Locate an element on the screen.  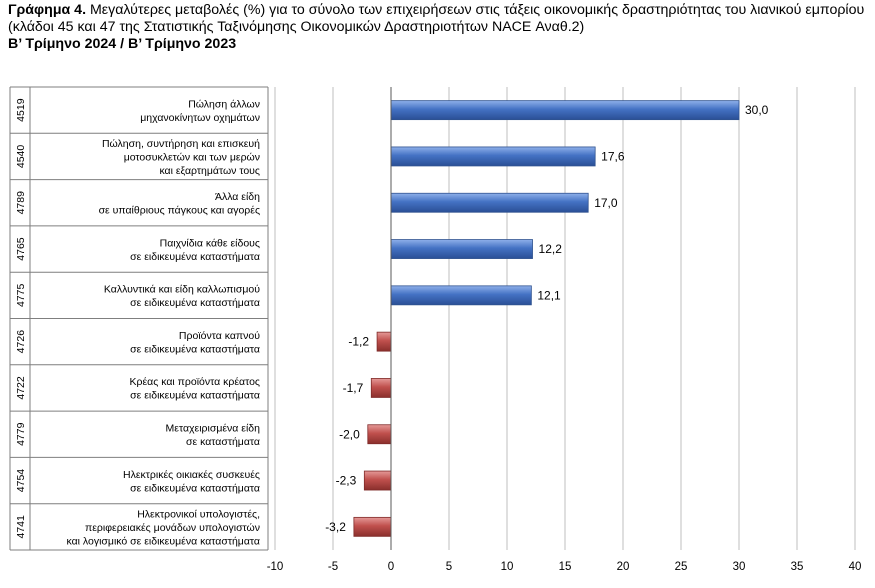
category-code: 4775 is located at coordinates (21, 296).